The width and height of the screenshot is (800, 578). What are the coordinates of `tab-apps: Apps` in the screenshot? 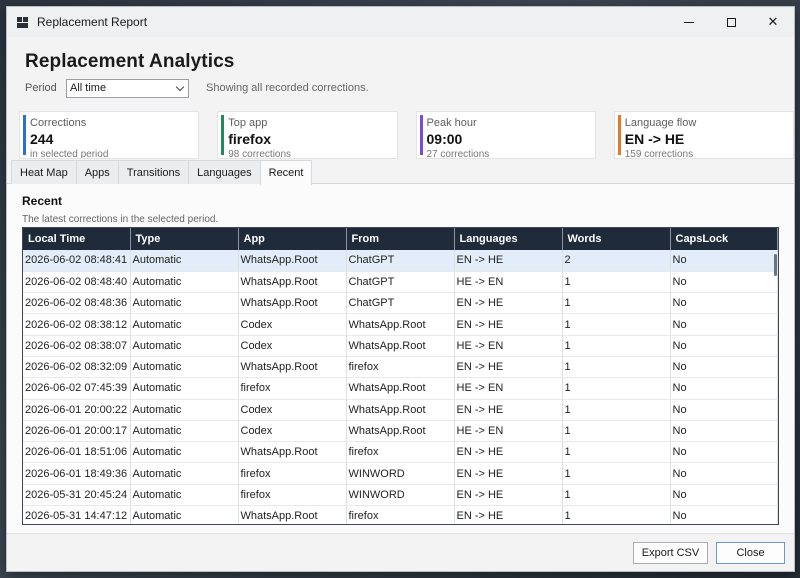 It's located at (97, 172).